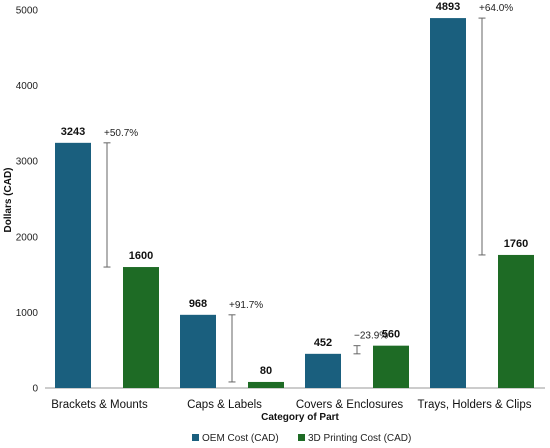 The image size is (550, 448). What do you see at coordinates (475, 405) in the screenshot?
I see `x-tick-label: Trays, Holders & Clips` at bounding box center [475, 405].